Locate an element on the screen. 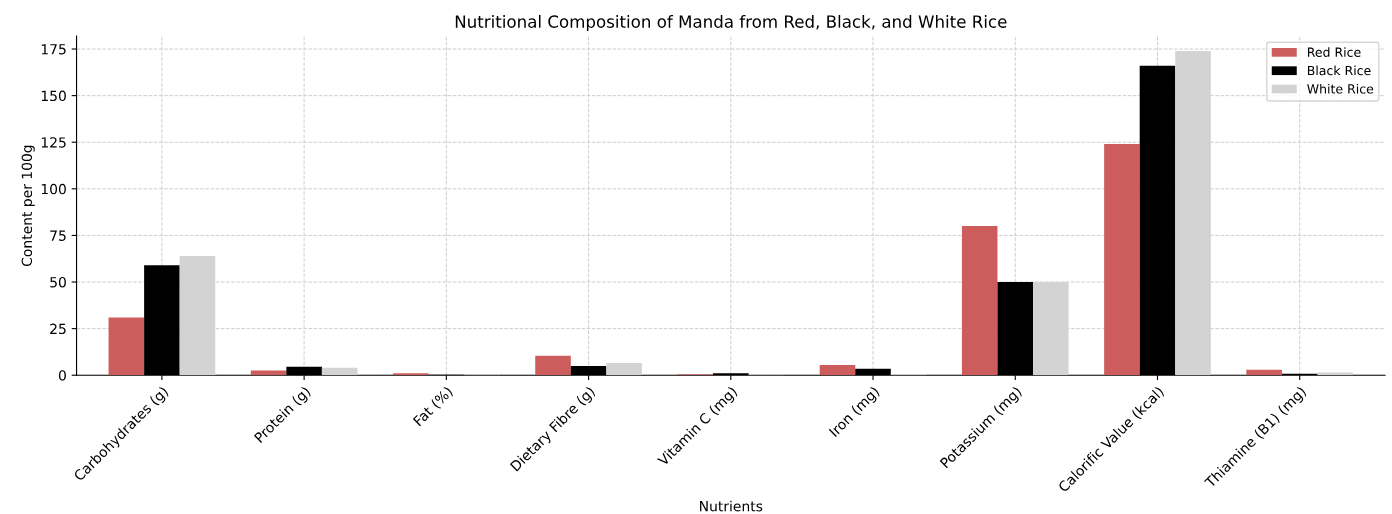 The width and height of the screenshot is (1392, 514). y-tick-label: 75 is located at coordinates (58, 235).